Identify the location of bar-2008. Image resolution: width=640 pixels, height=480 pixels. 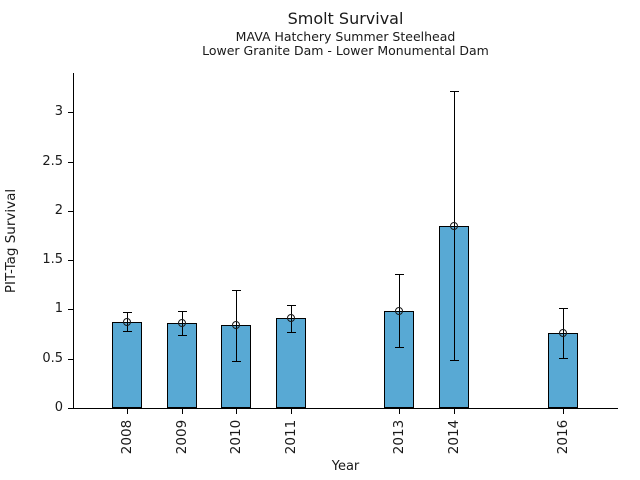
(127, 365).